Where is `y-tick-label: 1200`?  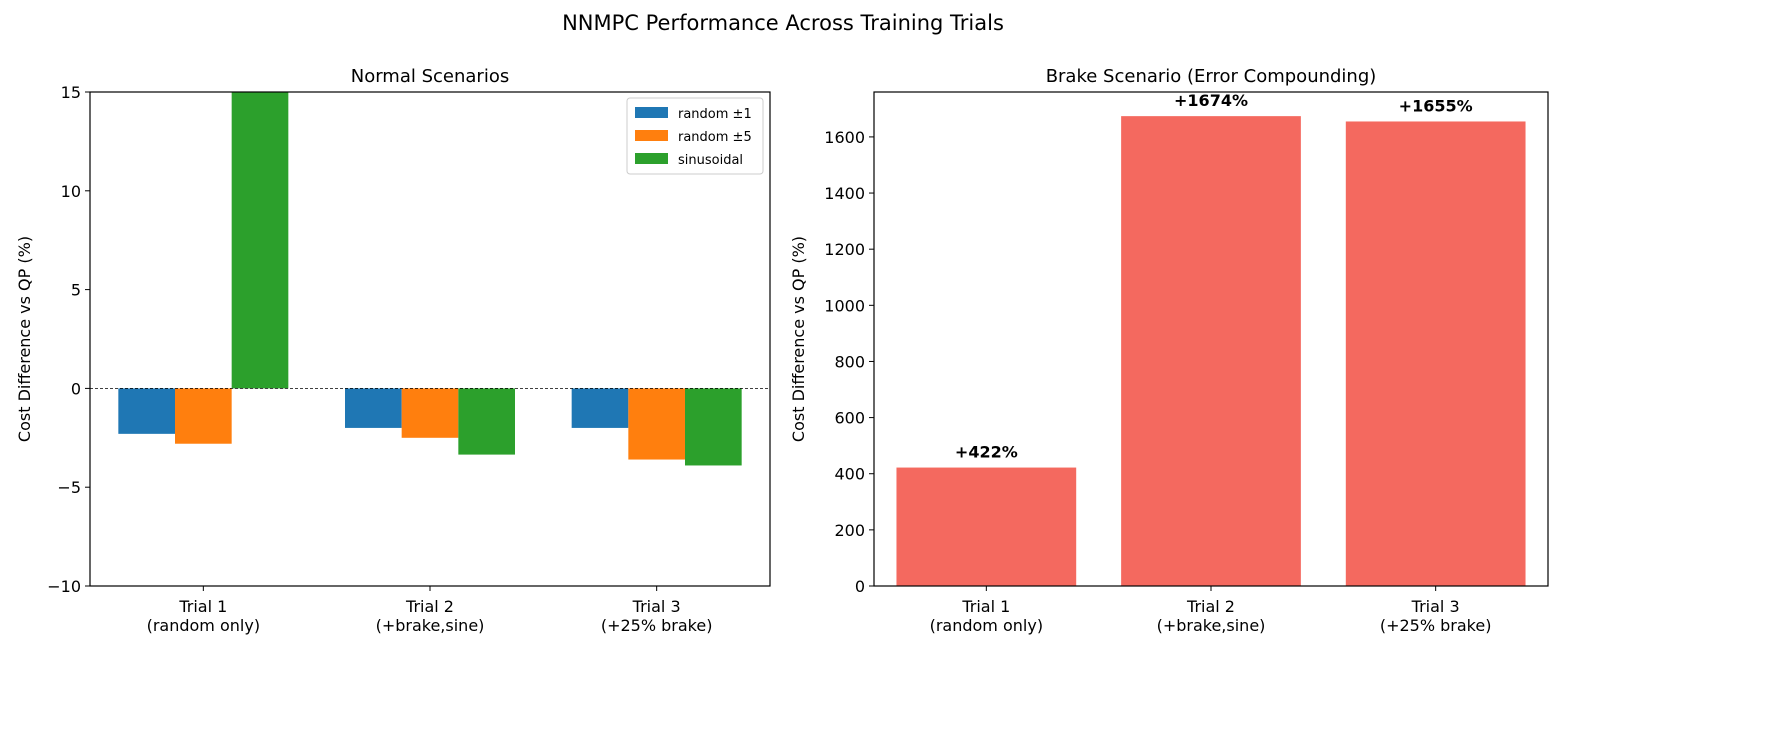
y-tick-label: 1200 is located at coordinates (844, 249).